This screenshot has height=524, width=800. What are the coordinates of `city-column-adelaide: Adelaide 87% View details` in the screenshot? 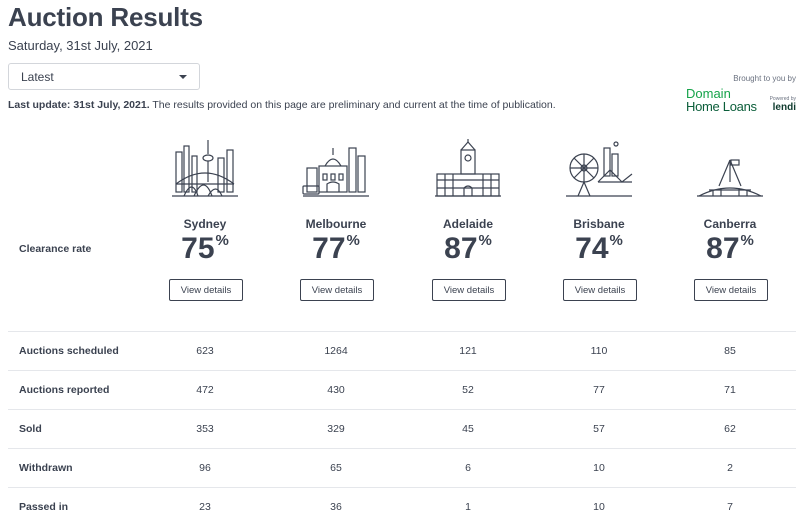 It's located at (468, 219).